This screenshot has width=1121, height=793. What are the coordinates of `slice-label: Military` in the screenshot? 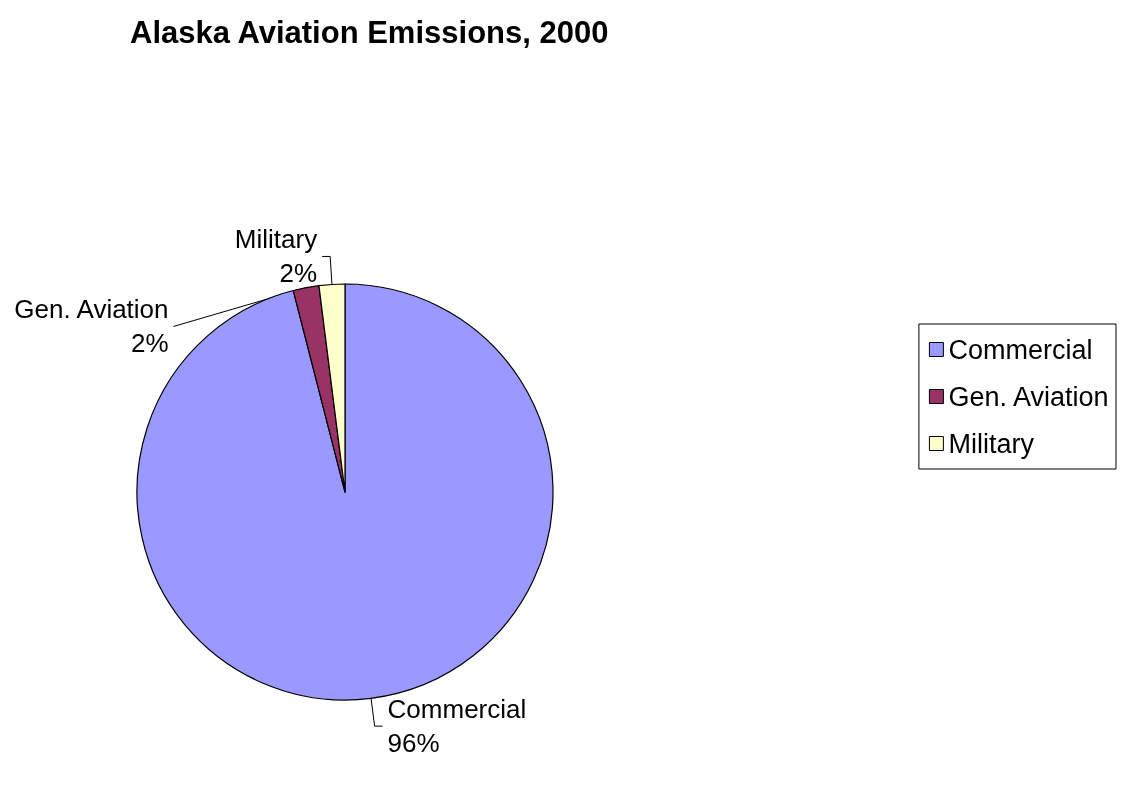 It's located at (276, 239).